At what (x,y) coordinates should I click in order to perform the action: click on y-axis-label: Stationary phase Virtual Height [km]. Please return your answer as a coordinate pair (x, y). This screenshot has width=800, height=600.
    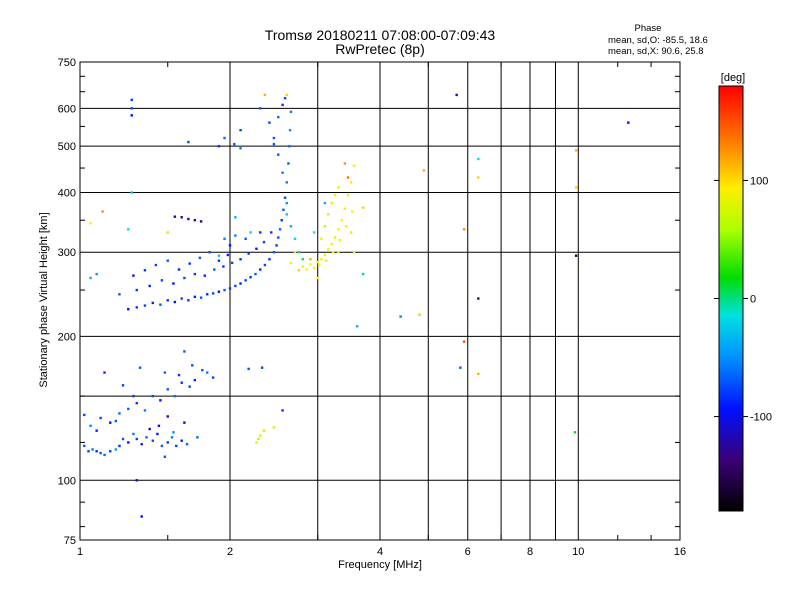
    Looking at the image, I should click on (44, 299).